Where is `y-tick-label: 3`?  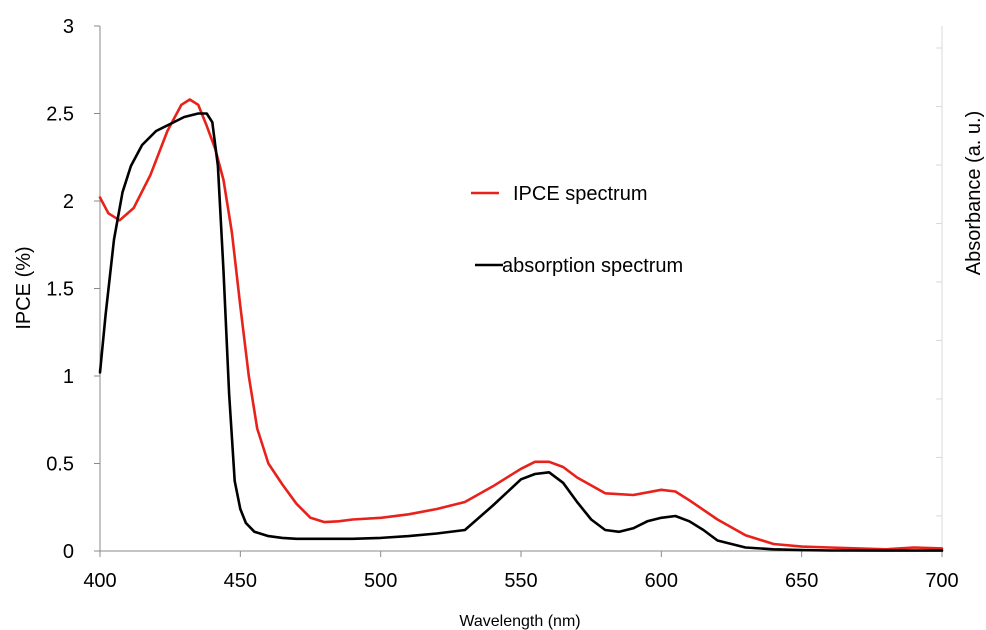 y-tick-label: 3 is located at coordinates (68, 27).